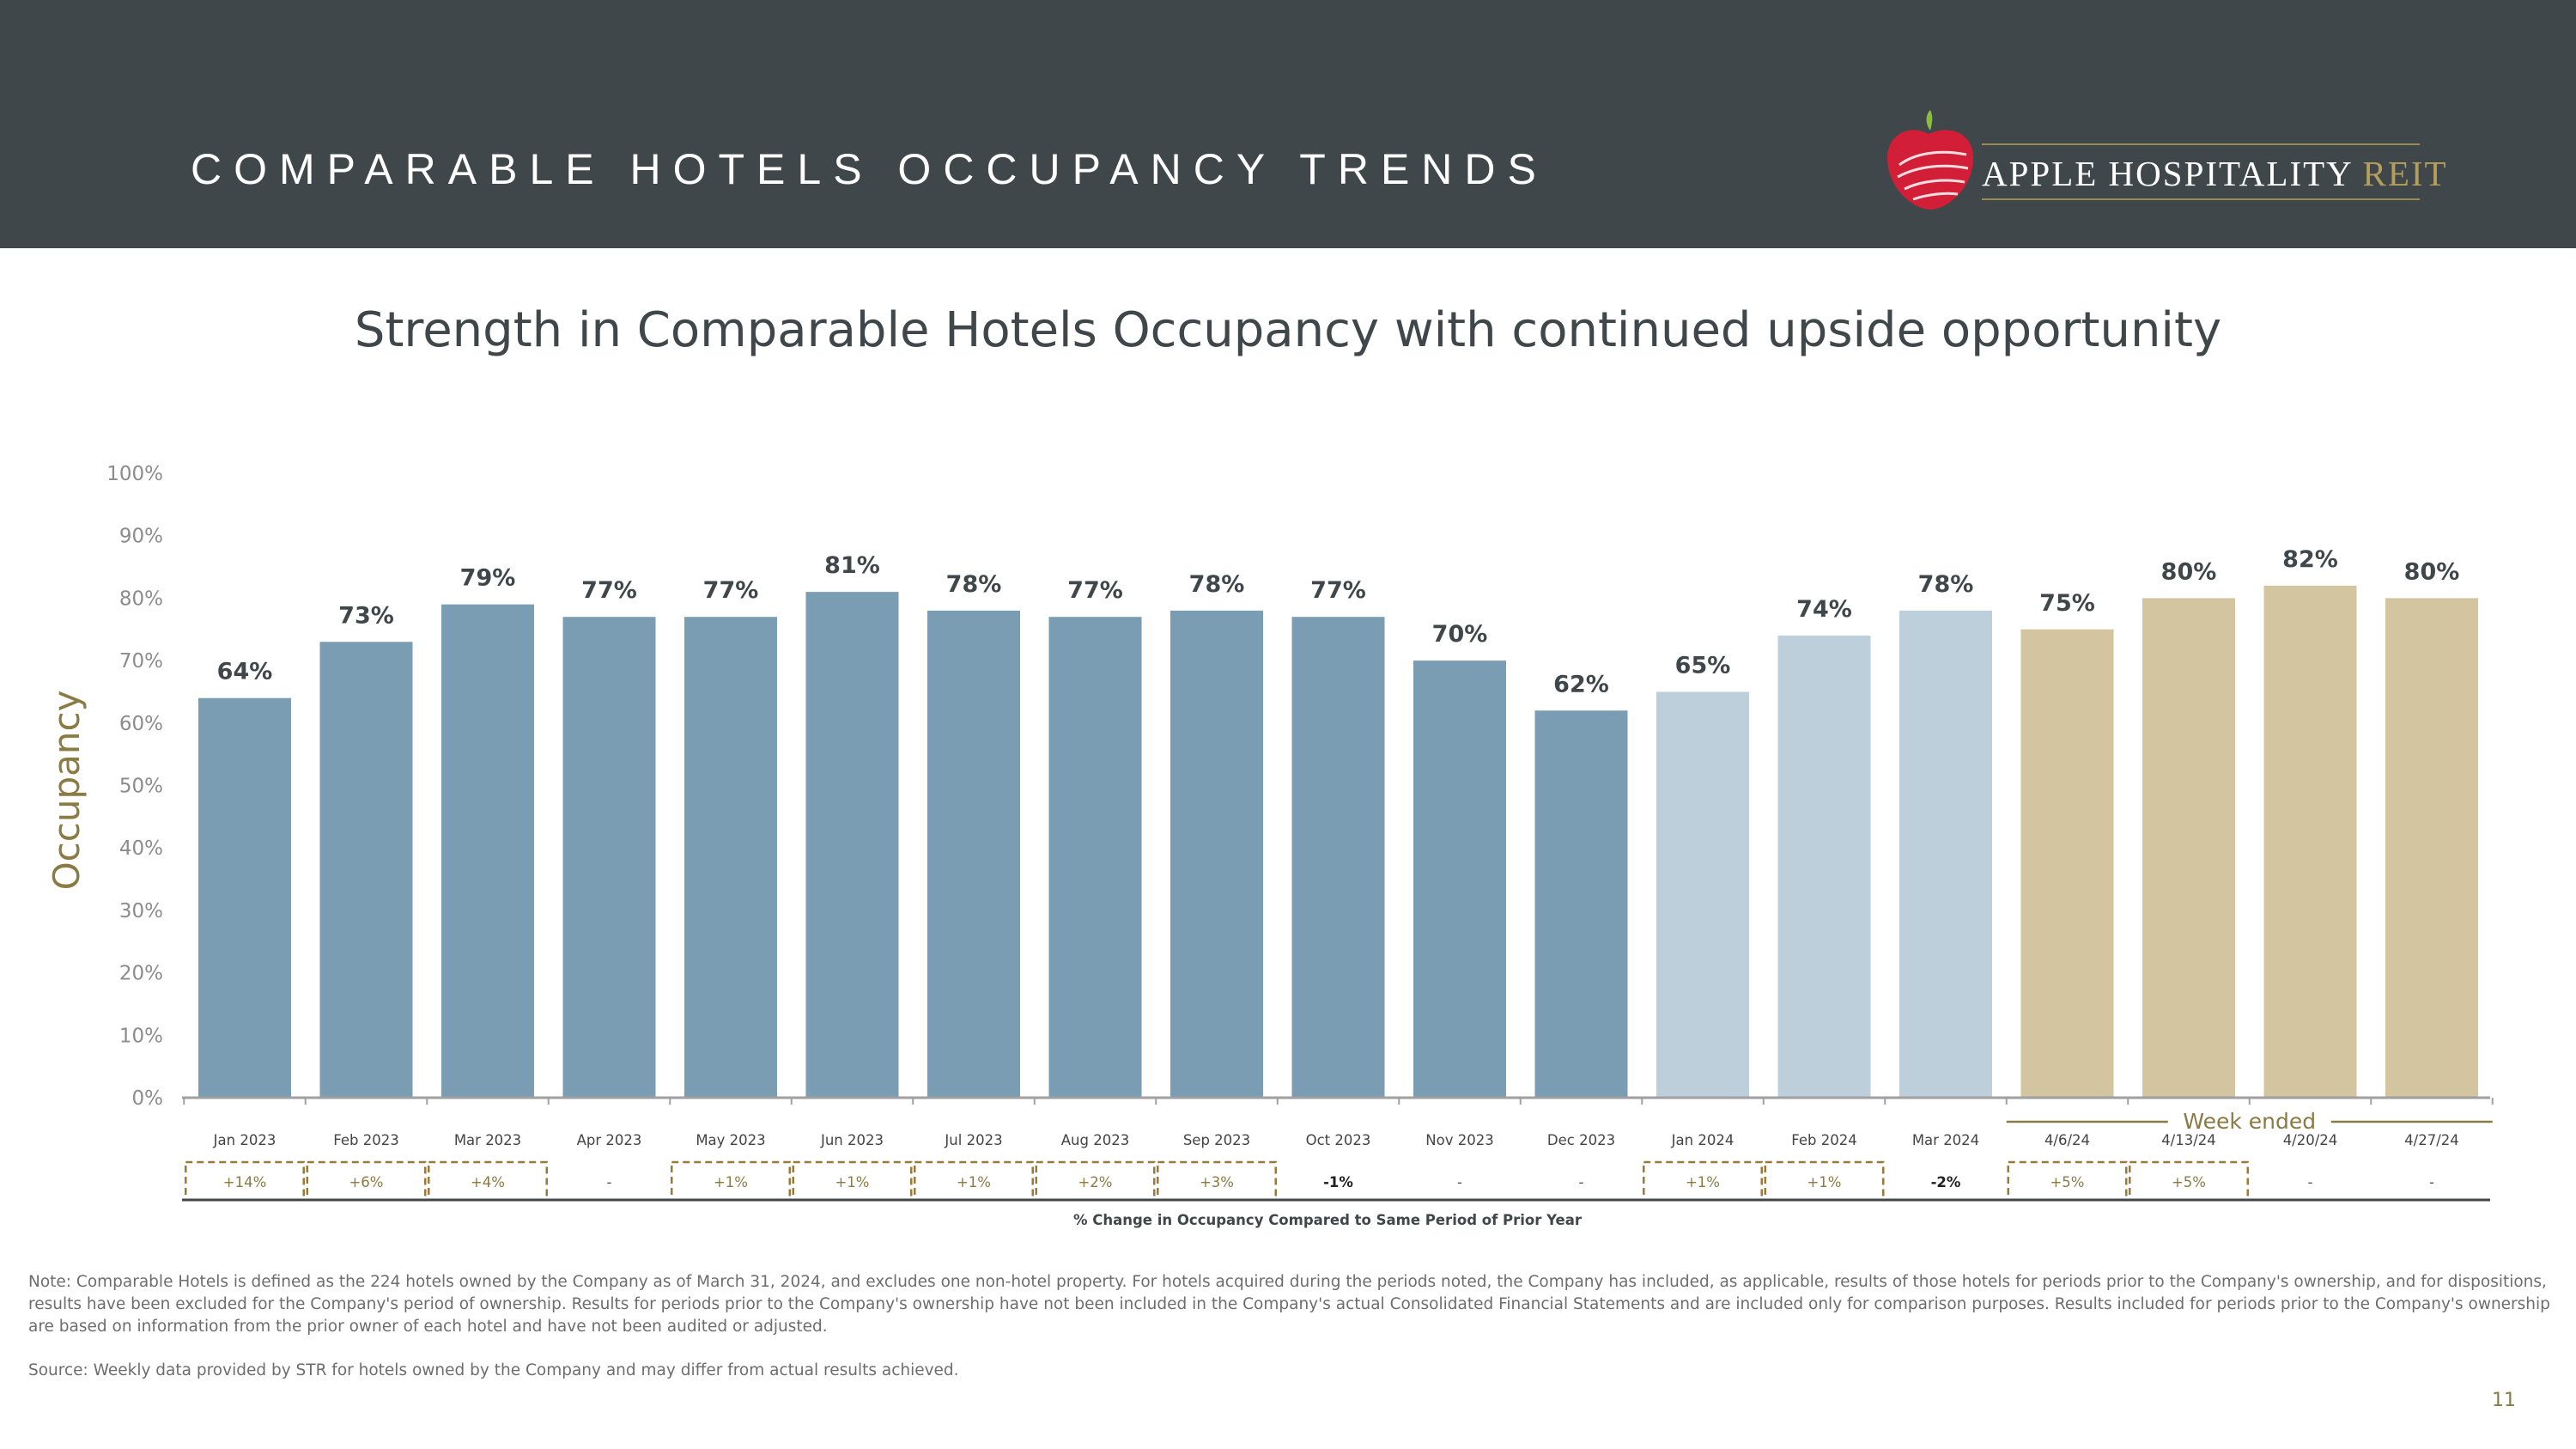 The width and height of the screenshot is (2576, 1449). Describe the element at coordinates (366, 615) in the screenshot. I see `bar-value-label: 73%` at that location.